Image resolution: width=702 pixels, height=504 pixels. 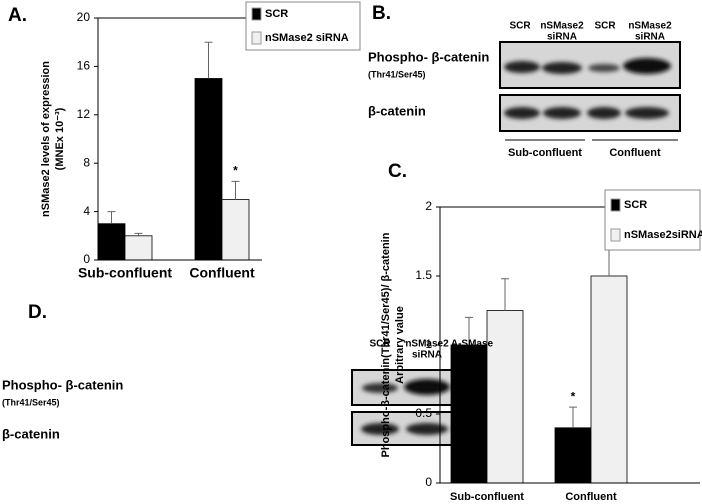 I want to click on panel-label: A., so click(x=17, y=15).